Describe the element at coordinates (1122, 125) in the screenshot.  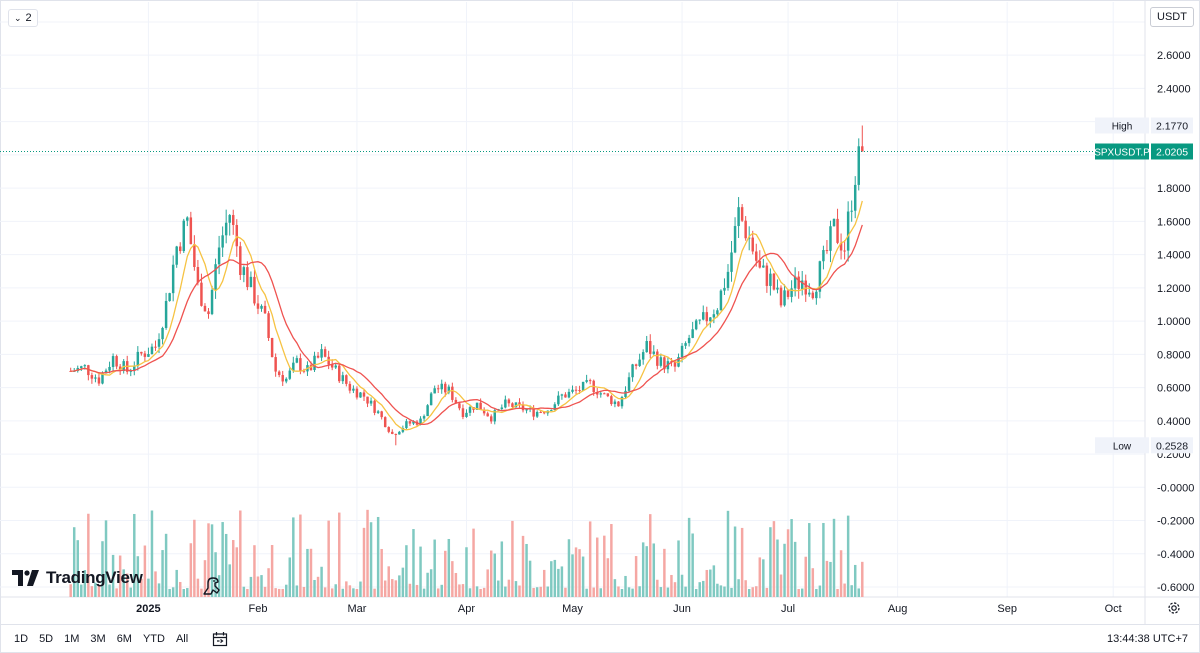
I see `high-badge-label-bg` at that location.